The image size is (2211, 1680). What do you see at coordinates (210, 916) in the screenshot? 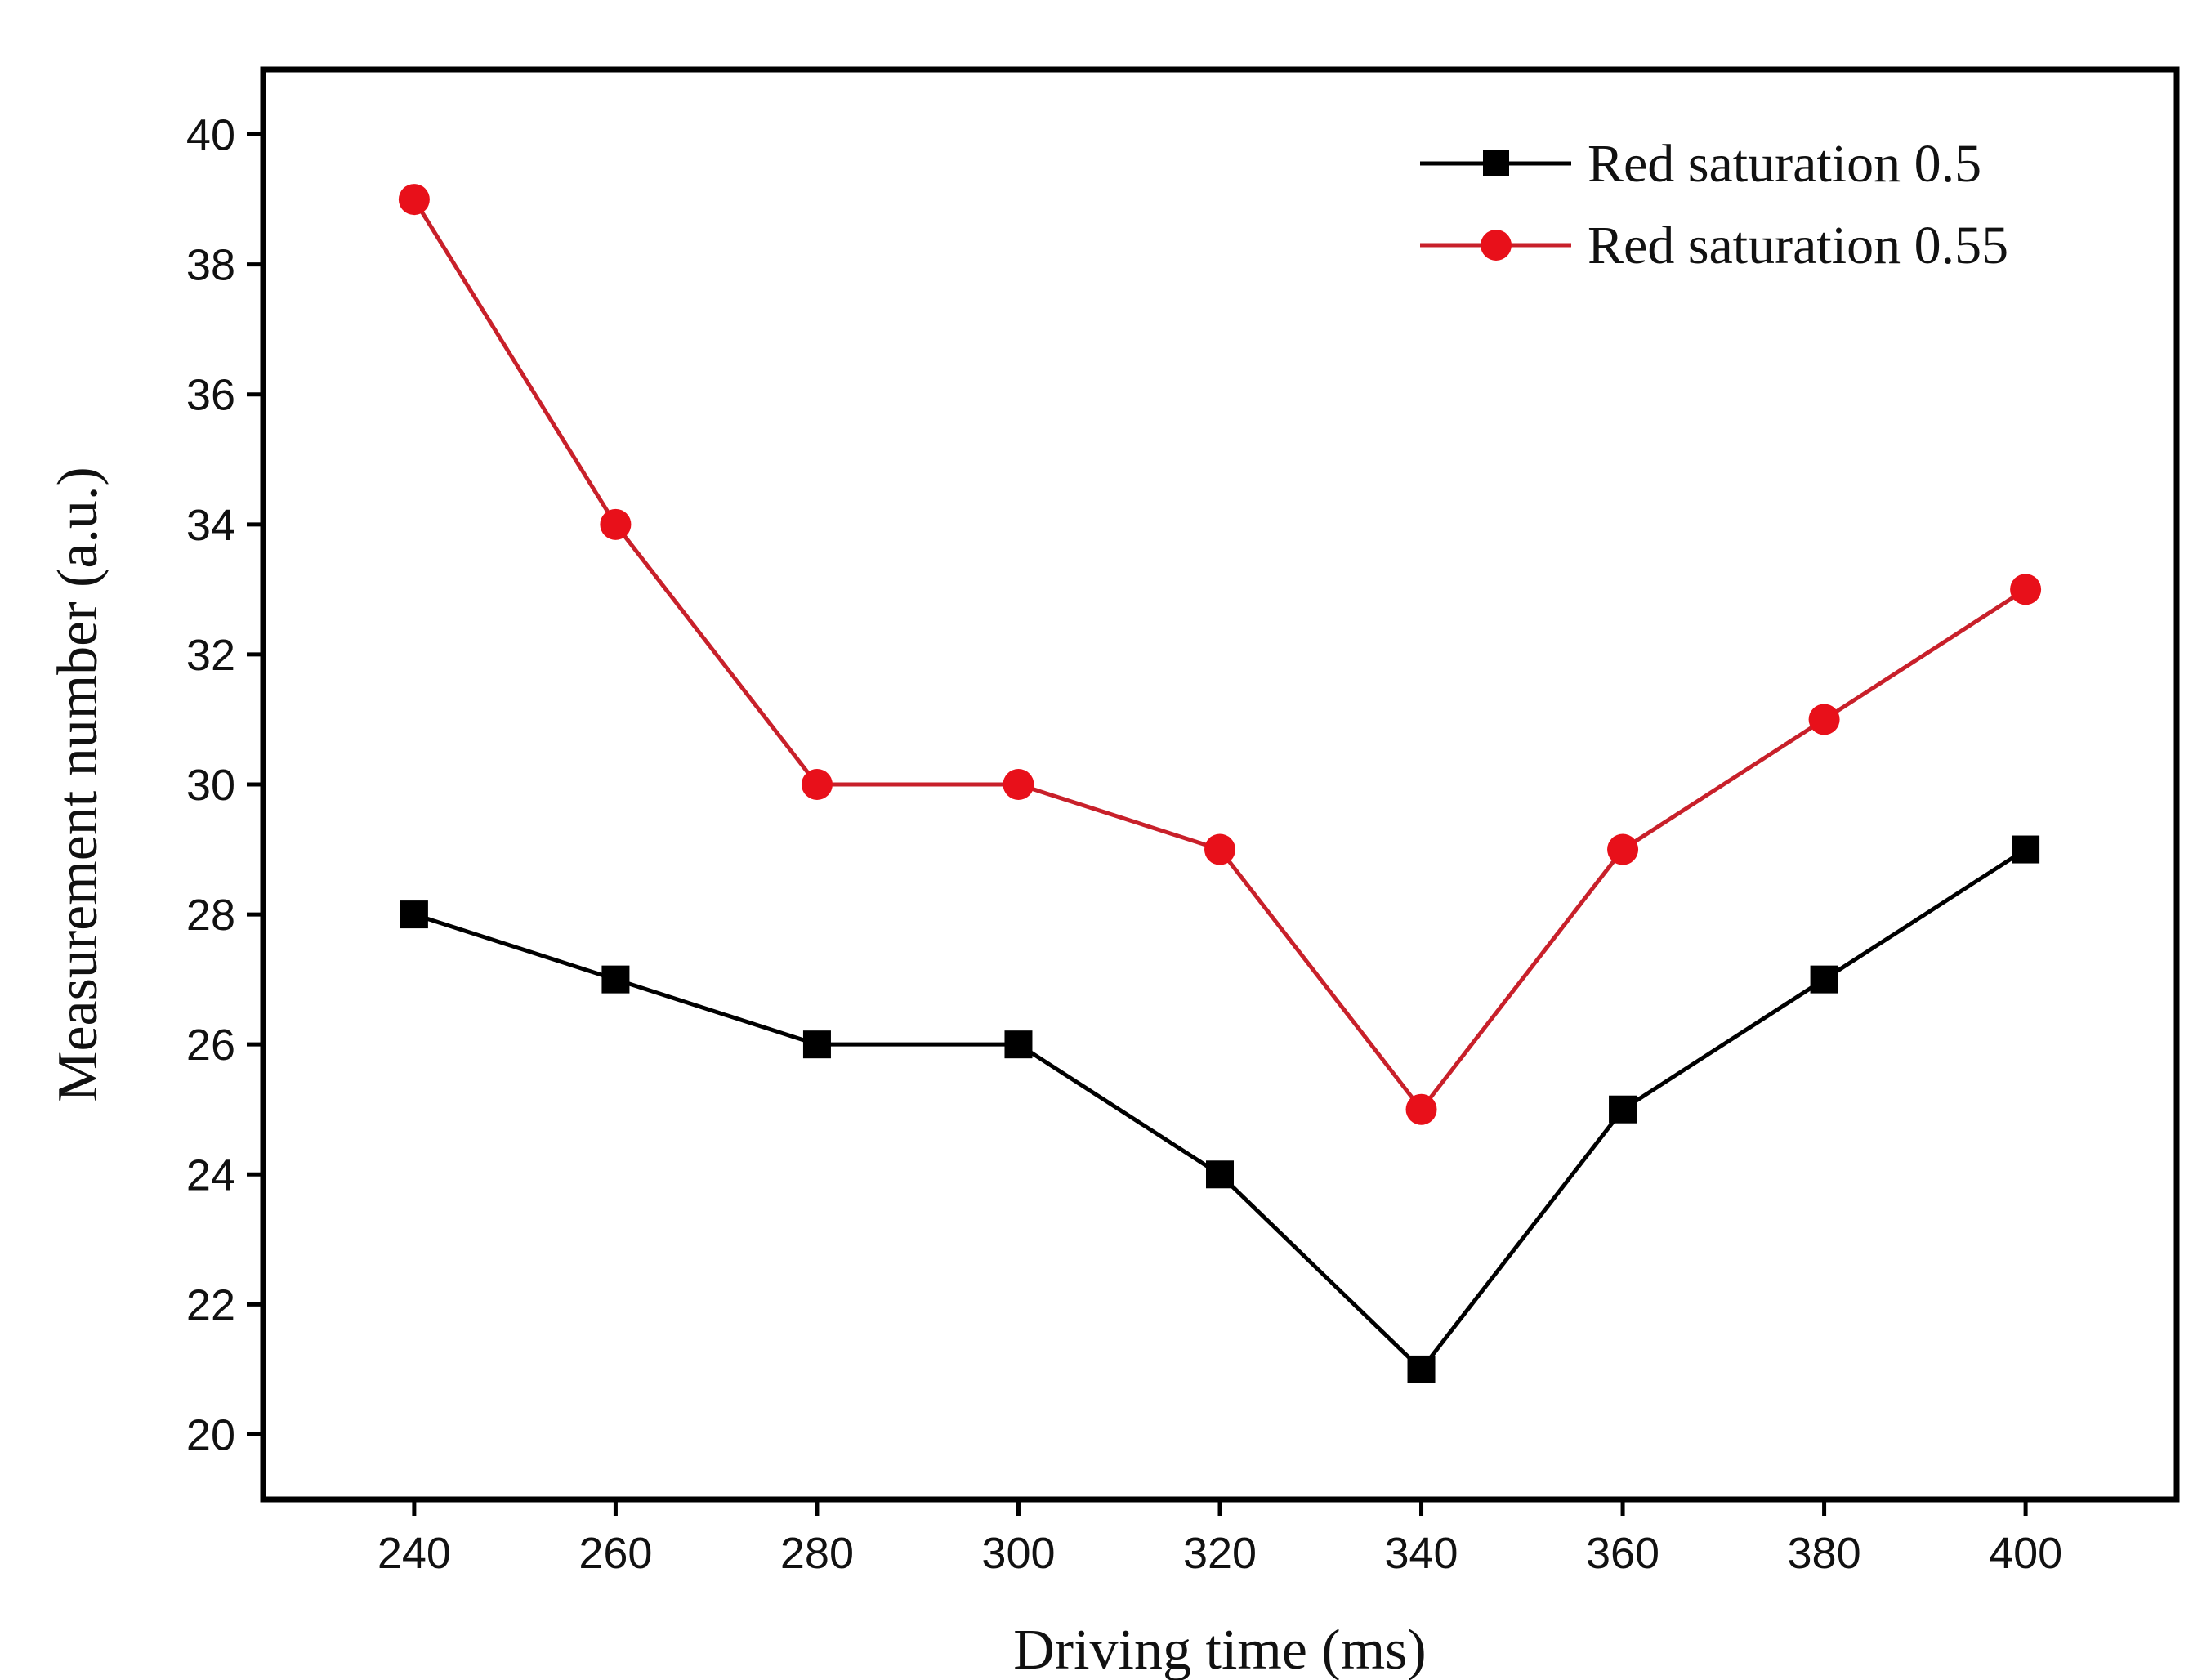
I see `y-tick-label: 28` at bounding box center [210, 916].